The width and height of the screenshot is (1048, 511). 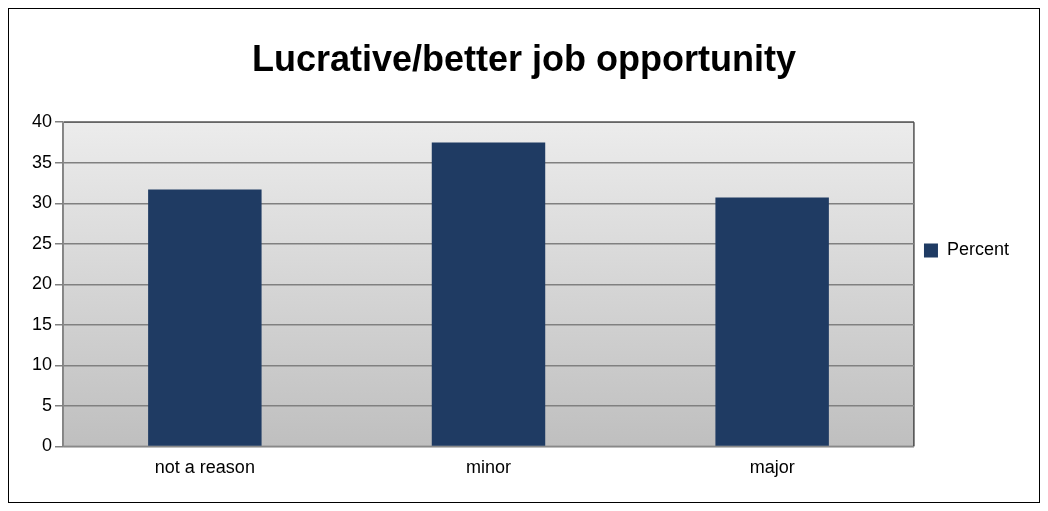 I want to click on y-tick-label: 15, so click(x=42, y=323).